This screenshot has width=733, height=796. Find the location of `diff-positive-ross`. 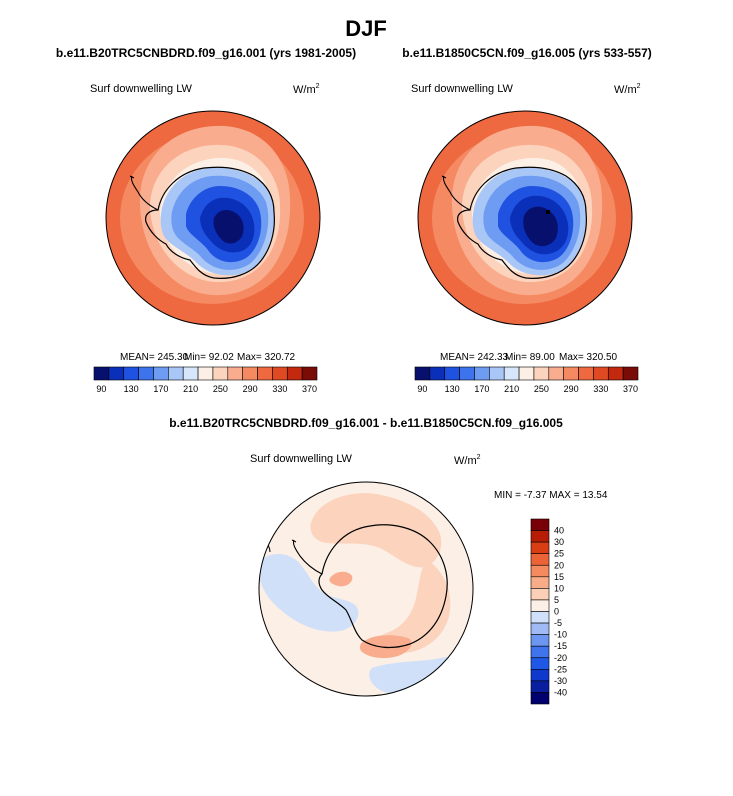

diff-positive-ross is located at coordinates (385, 647).